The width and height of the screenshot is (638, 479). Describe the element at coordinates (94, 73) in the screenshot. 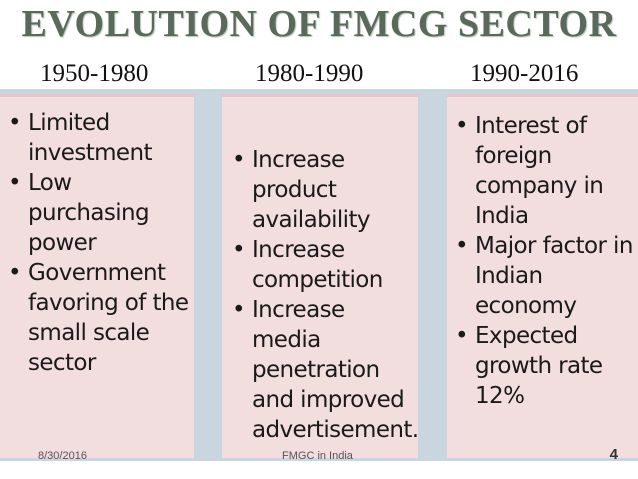

I see `period-label-1: 1950-1980` at that location.